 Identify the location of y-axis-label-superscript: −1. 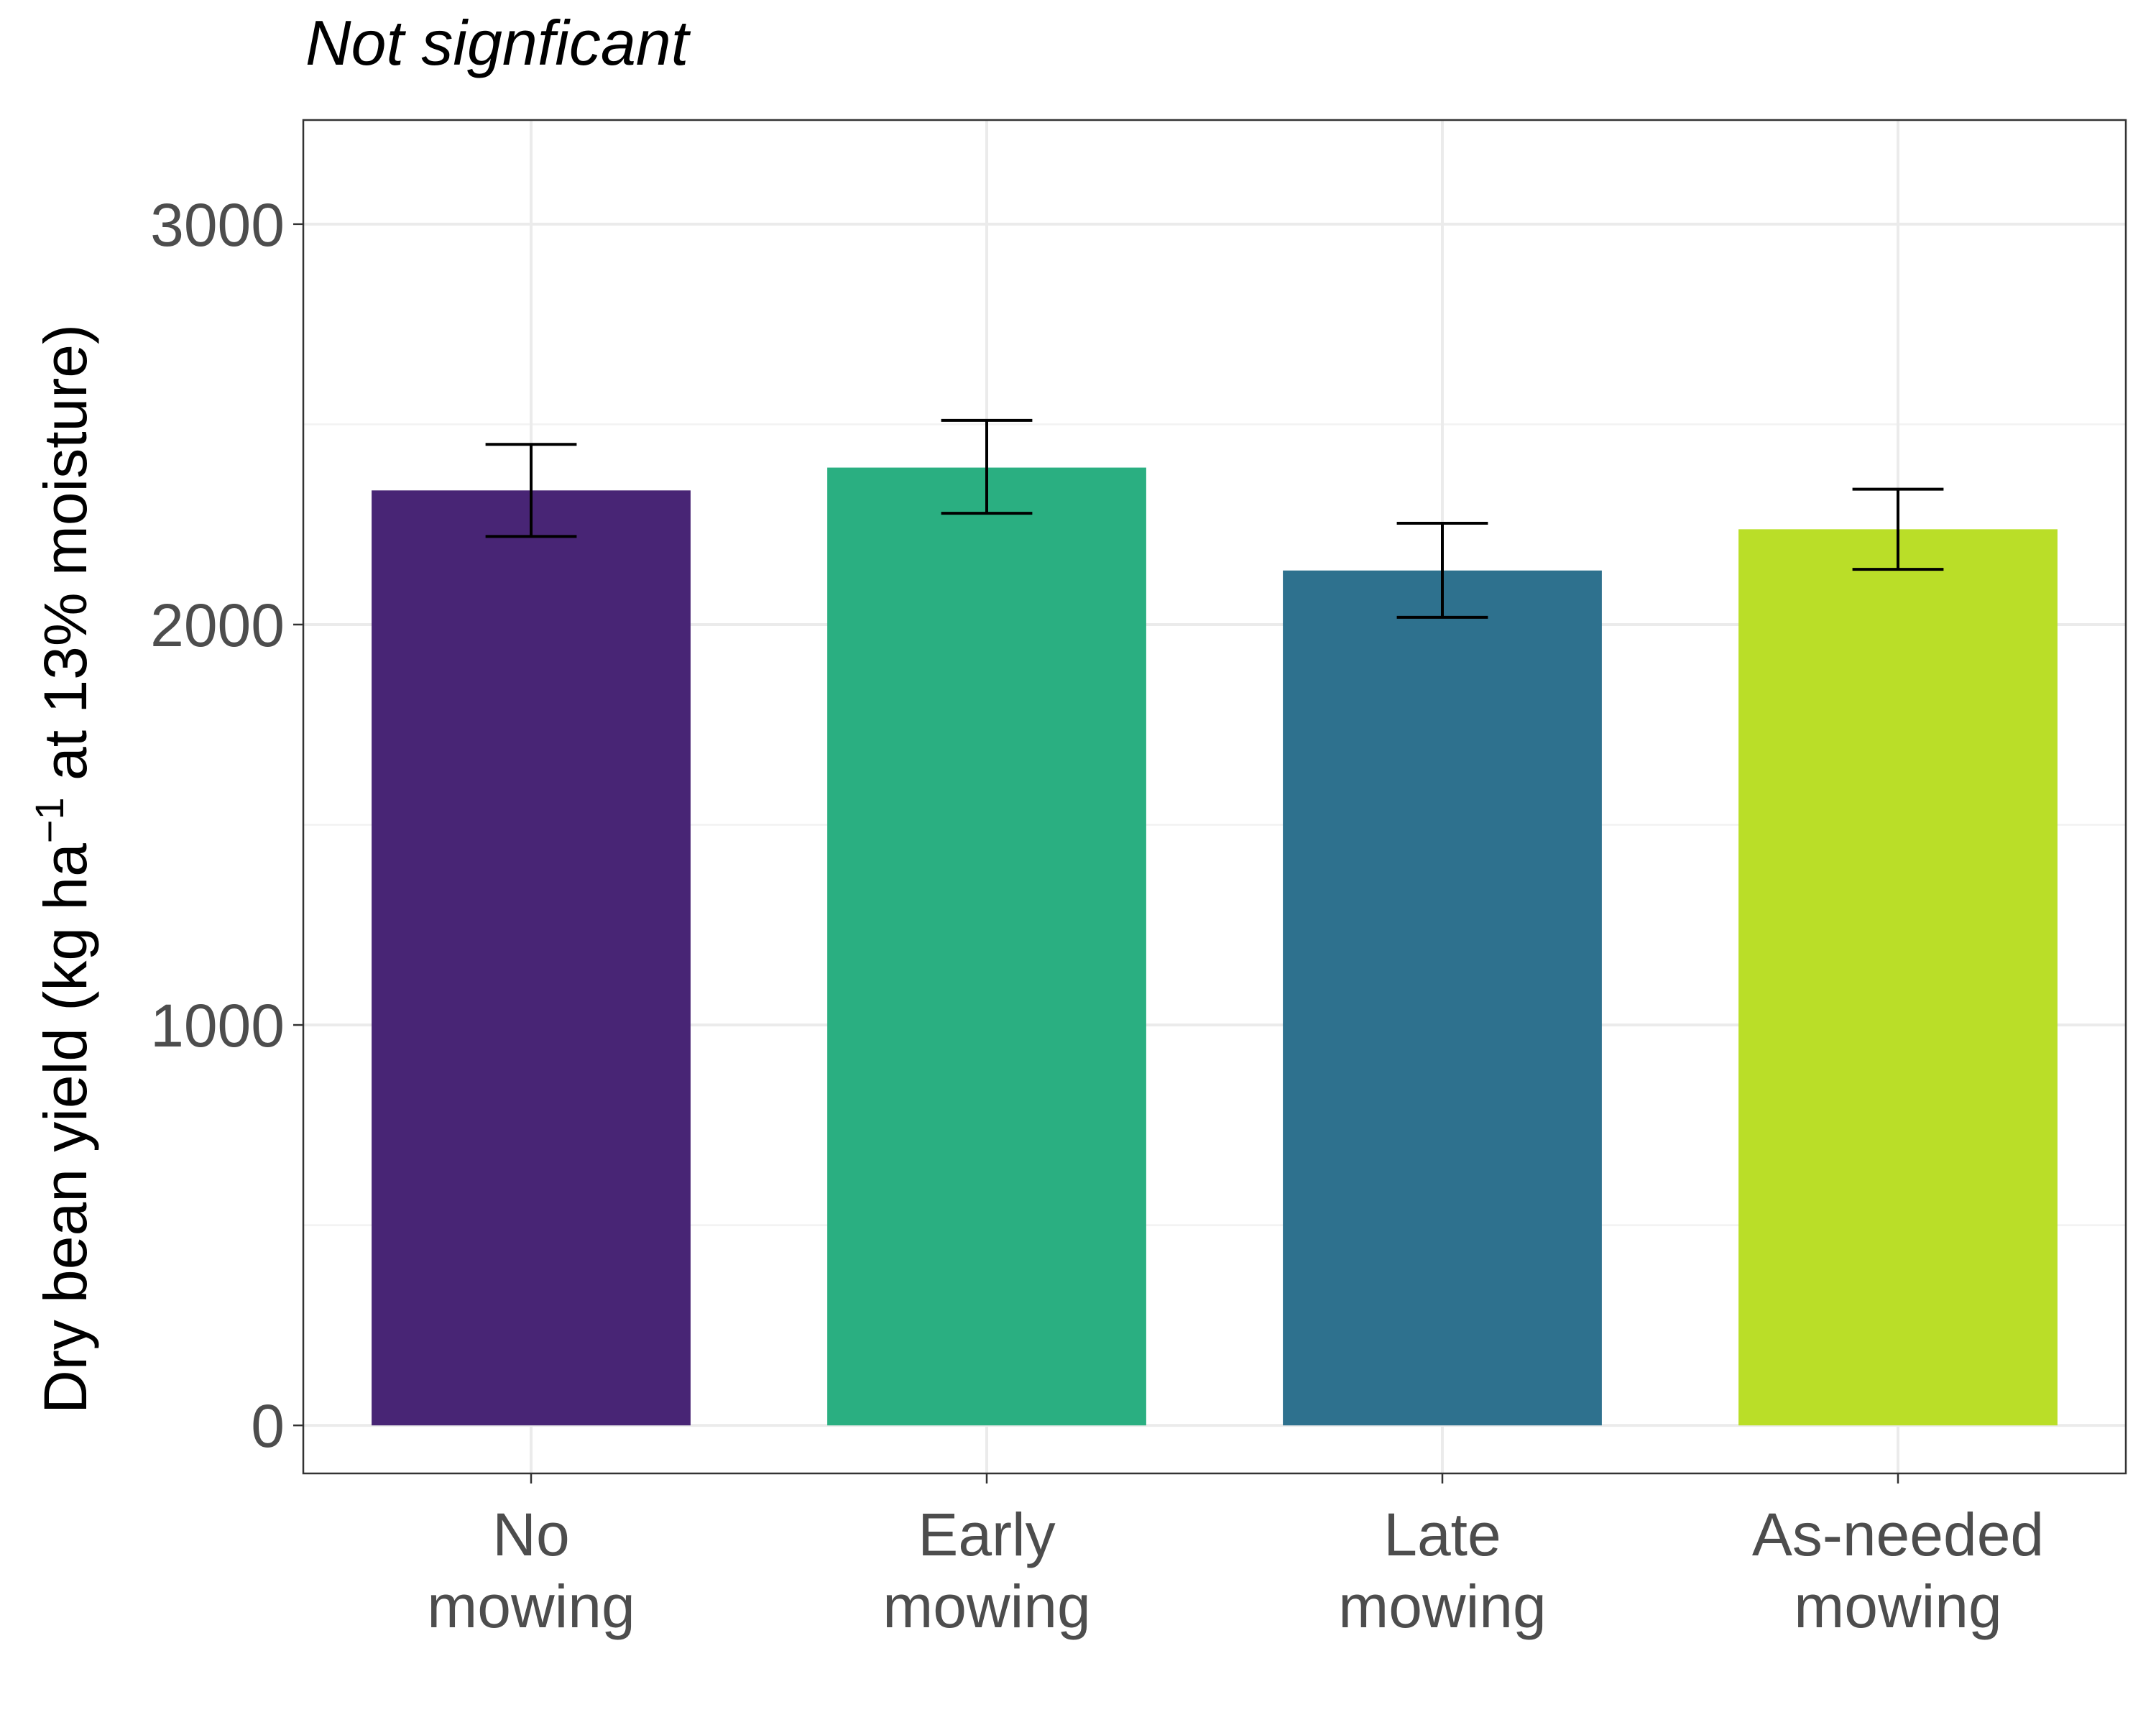
(49, 820).